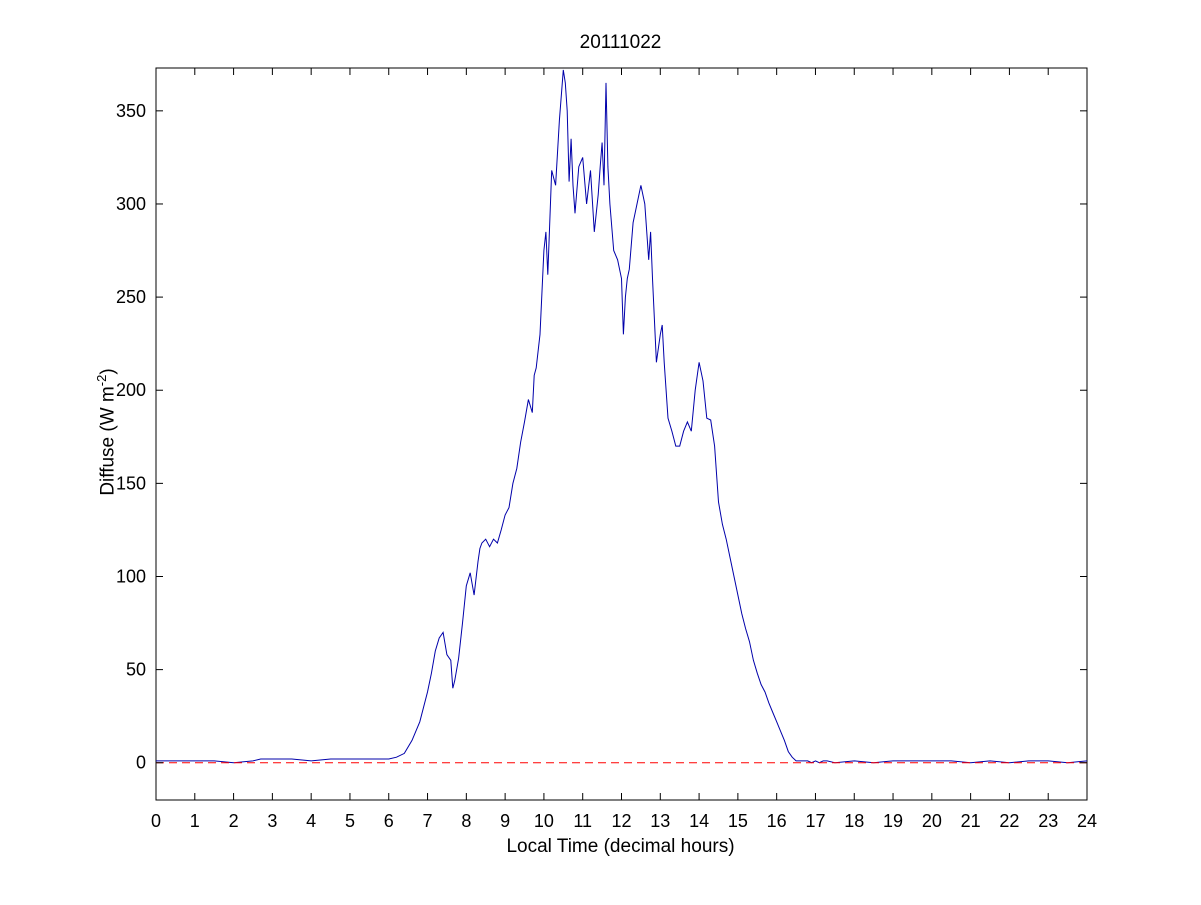 The image size is (1201, 905). What do you see at coordinates (777, 821) in the screenshot?
I see `x-tick-label: 16` at bounding box center [777, 821].